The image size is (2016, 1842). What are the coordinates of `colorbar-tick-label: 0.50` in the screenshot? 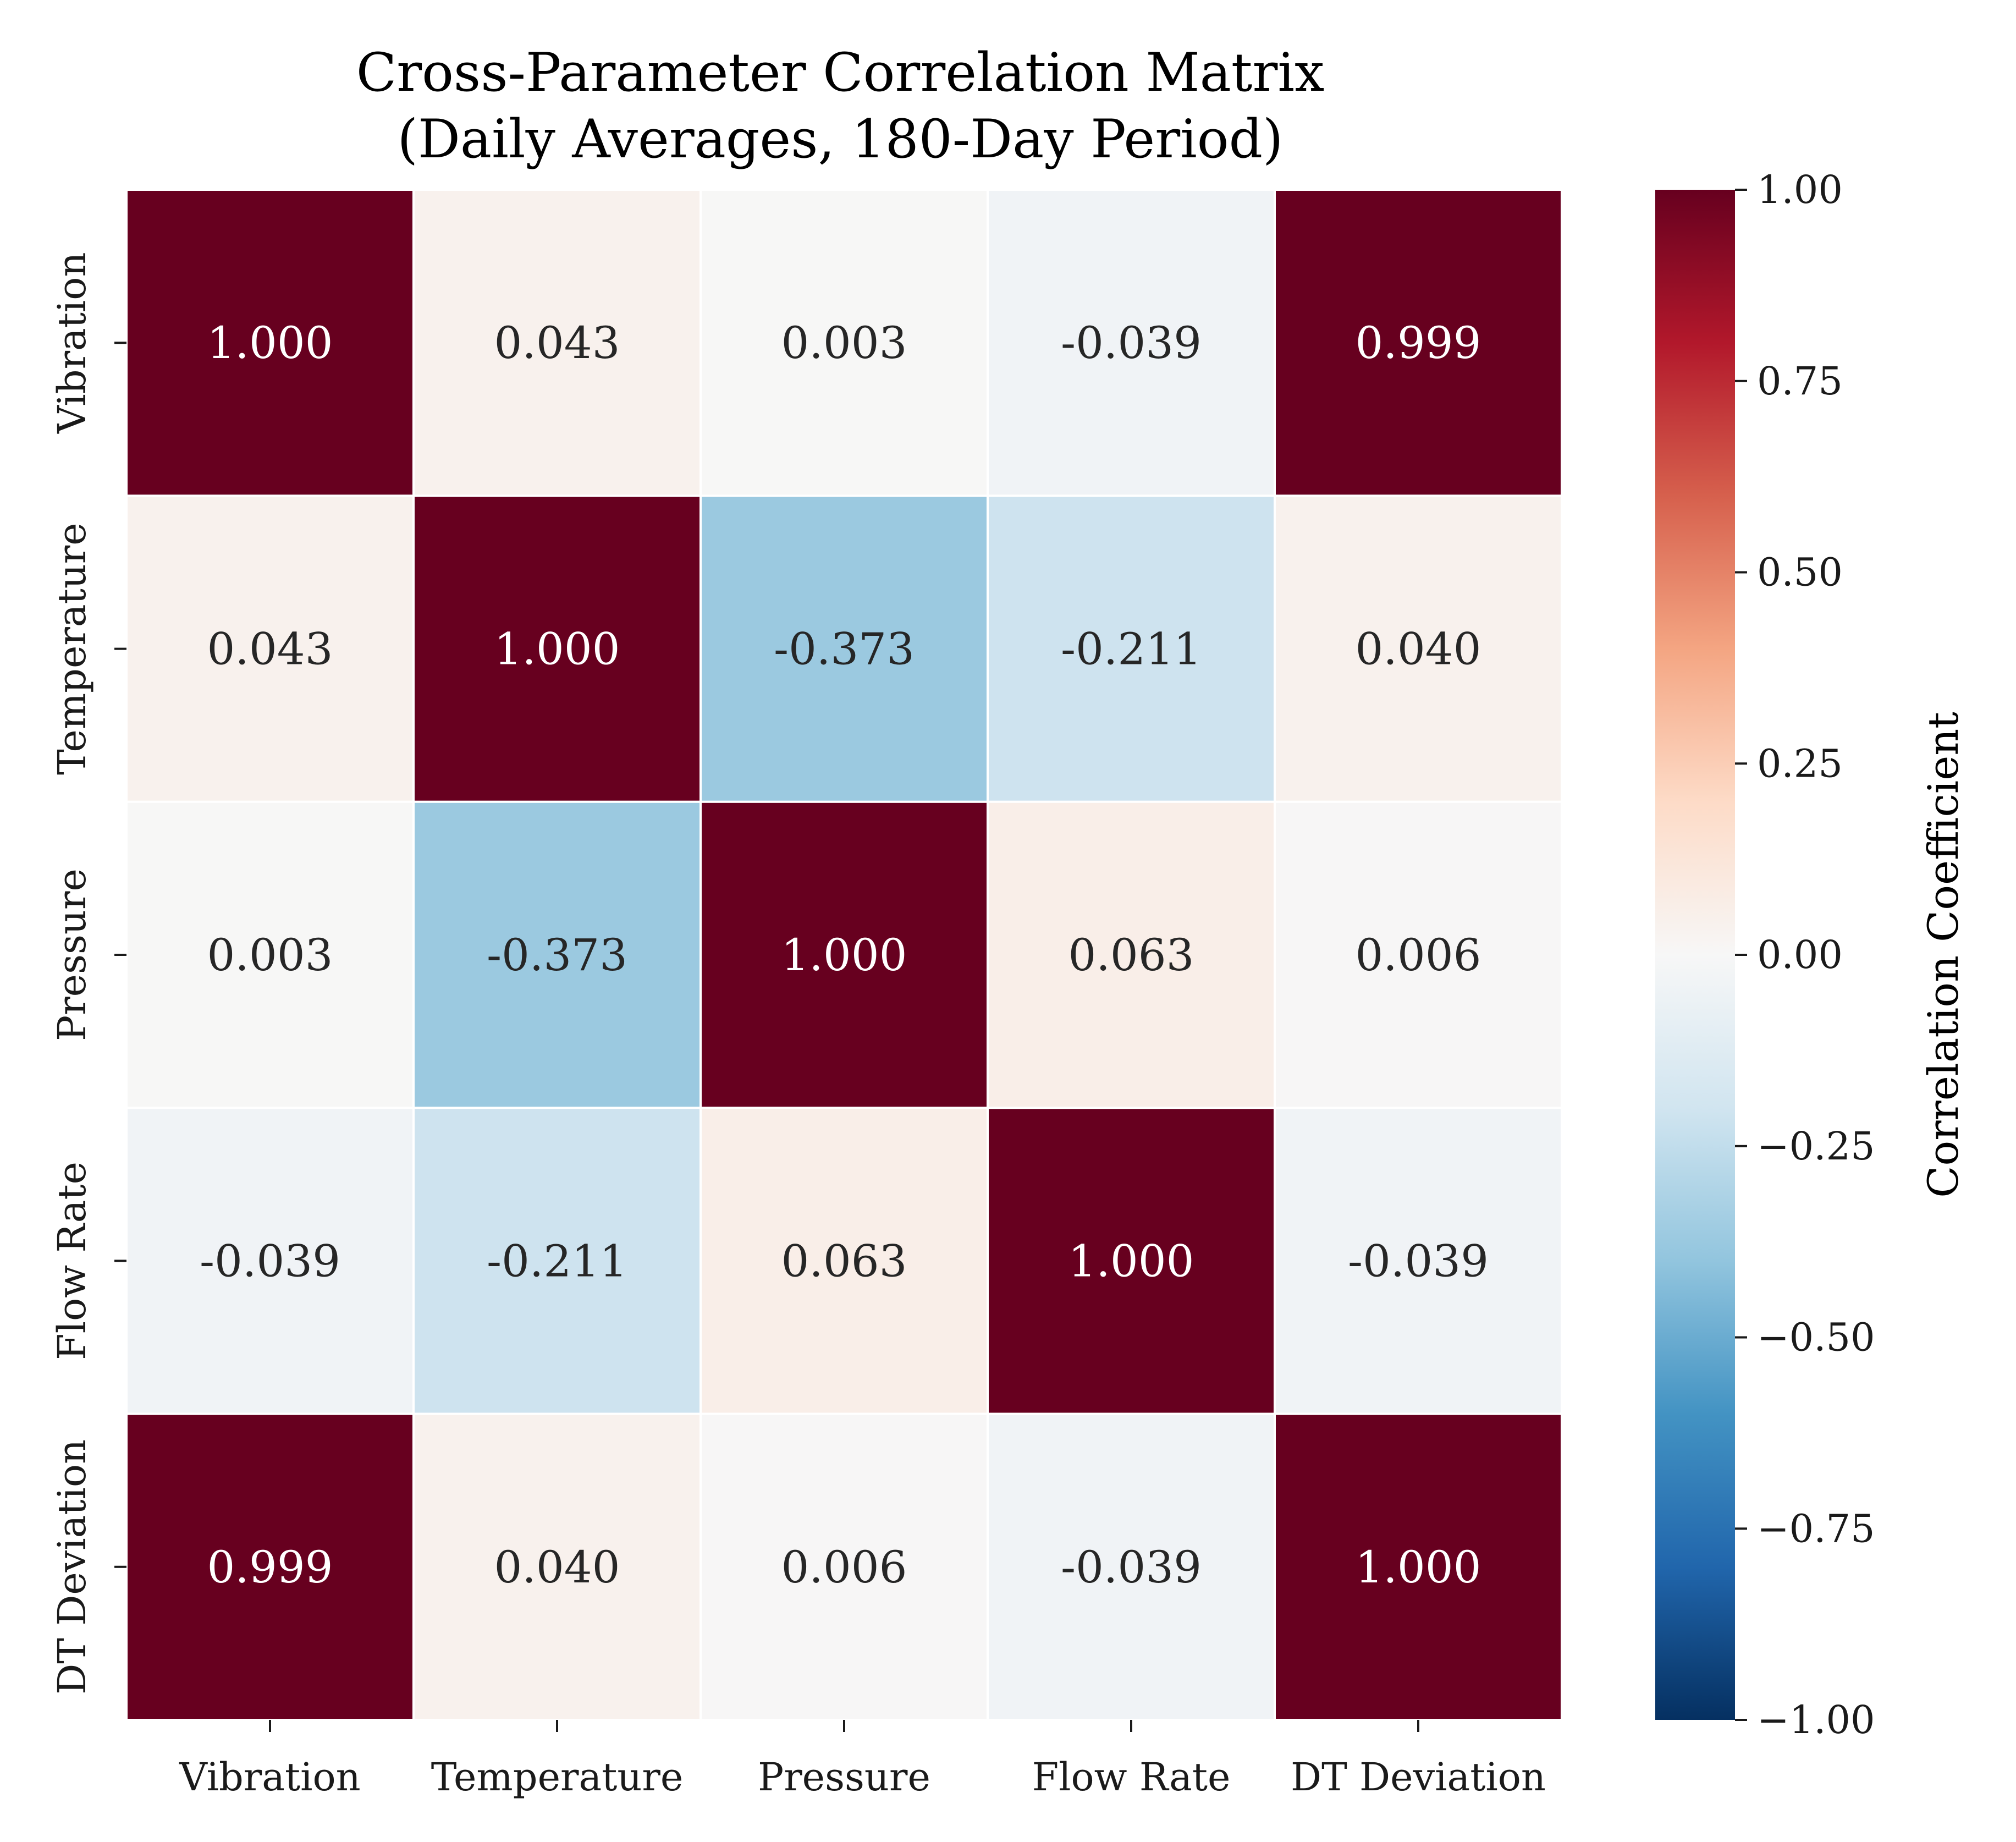 It's located at (1800, 572).